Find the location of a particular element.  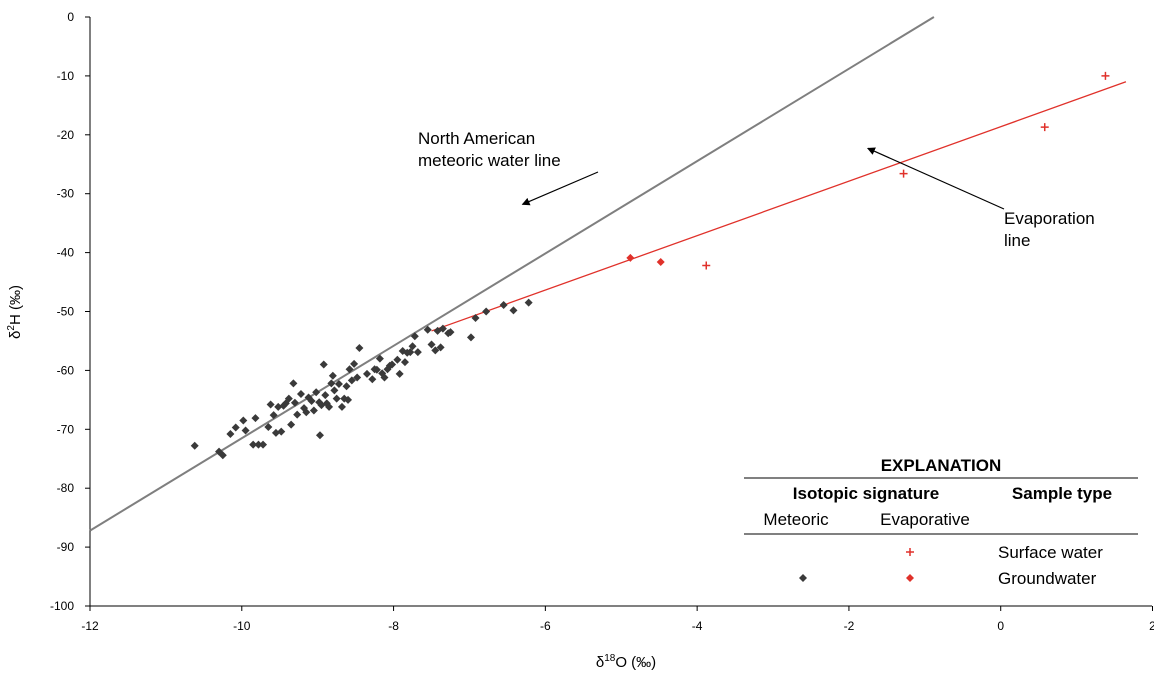

x-tick-label: -10 is located at coordinates (242, 626).